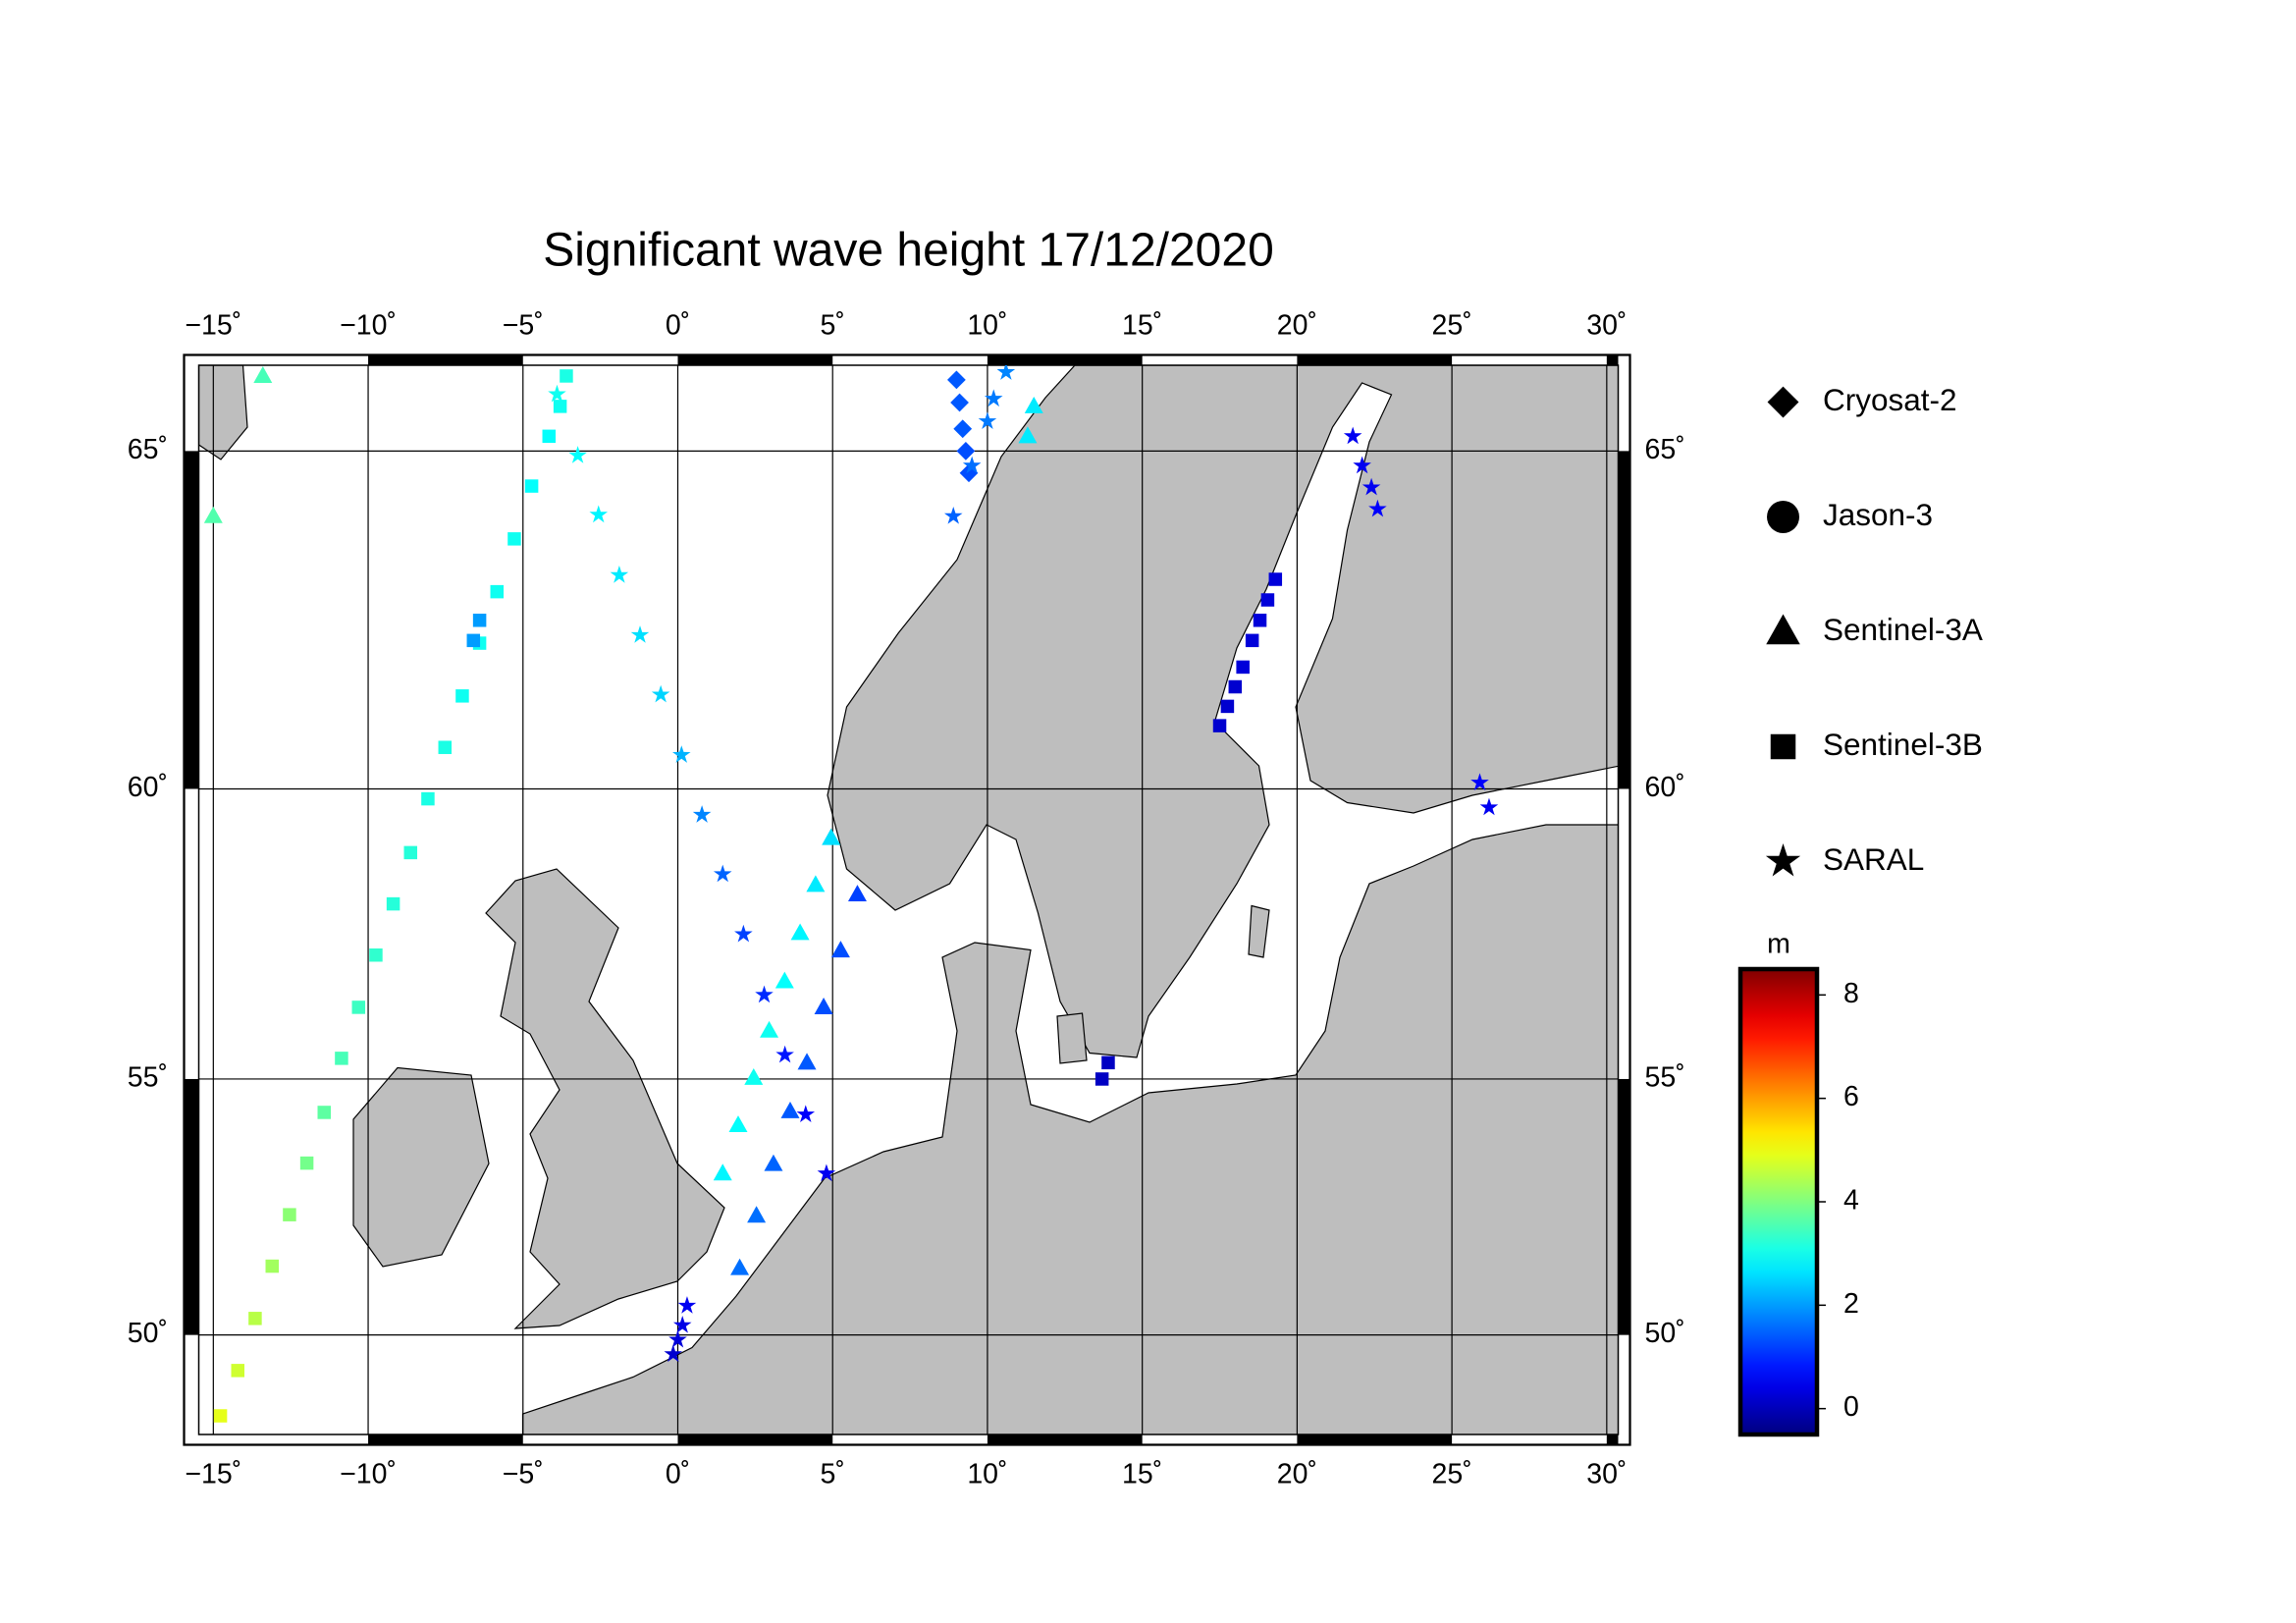  I want to click on colorbar-tick-label: 4, so click(1851, 1201).